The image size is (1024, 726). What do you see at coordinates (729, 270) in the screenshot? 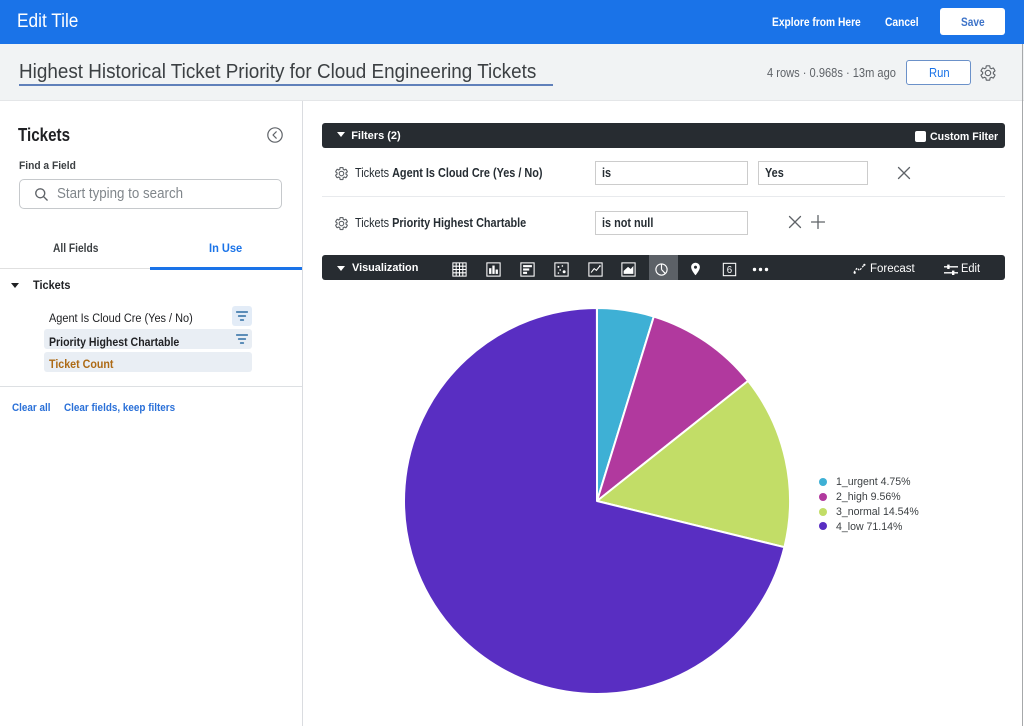
I see `svg-text: 6` at bounding box center [729, 270].